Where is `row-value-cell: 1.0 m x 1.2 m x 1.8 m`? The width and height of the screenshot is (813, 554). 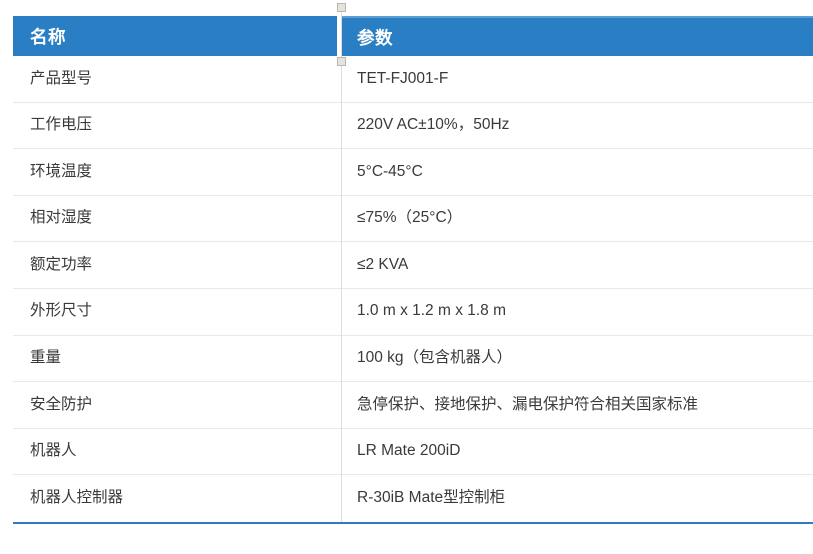 row-value-cell: 1.0 m x 1.2 m x 1.8 m is located at coordinates (432, 311).